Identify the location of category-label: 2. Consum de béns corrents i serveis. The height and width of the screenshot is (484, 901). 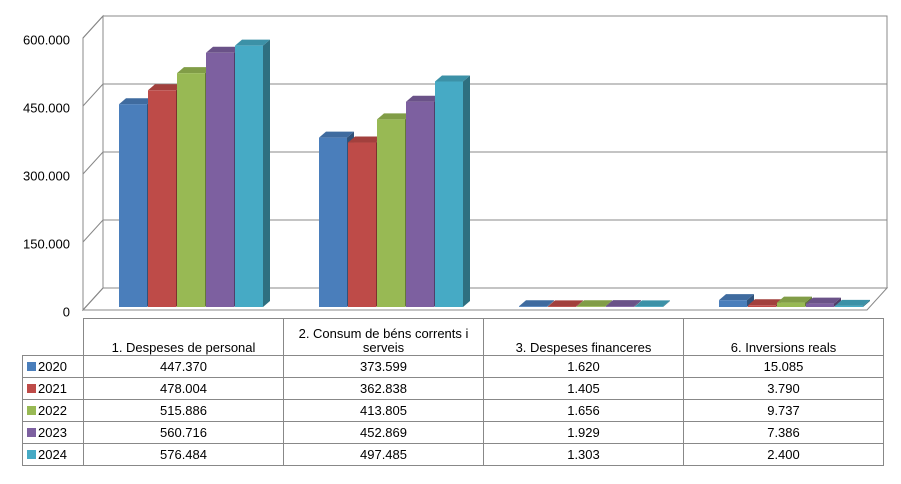
(383, 337).